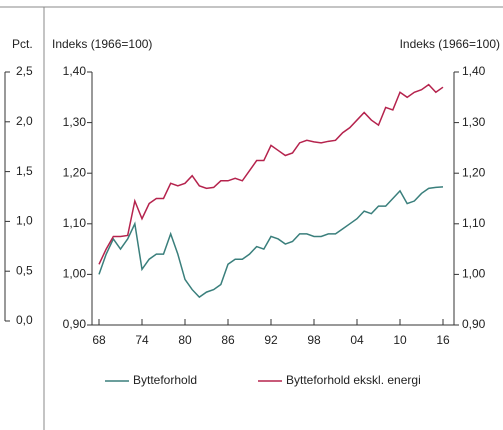  I want to click on left-tick-label: 0,5, so click(24, 270).